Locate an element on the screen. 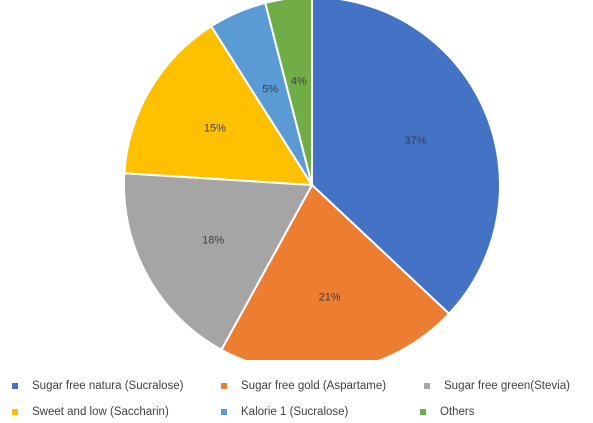 The height and width of the screenshot is (423, 593). legend-item-stevia-green: Sugar free green(Stevia) is located at coordinates (497, 386).